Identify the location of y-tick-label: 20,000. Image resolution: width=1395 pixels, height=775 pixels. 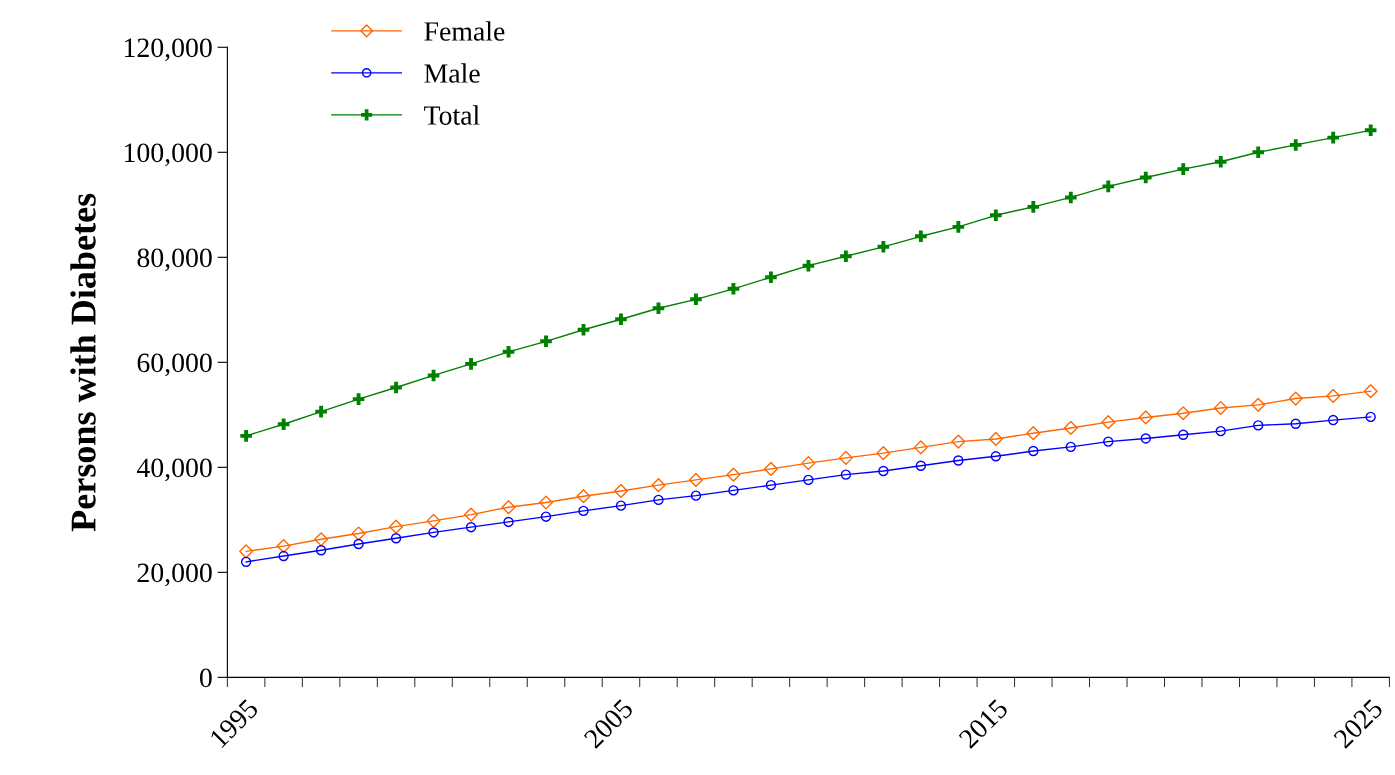
(174, 575).